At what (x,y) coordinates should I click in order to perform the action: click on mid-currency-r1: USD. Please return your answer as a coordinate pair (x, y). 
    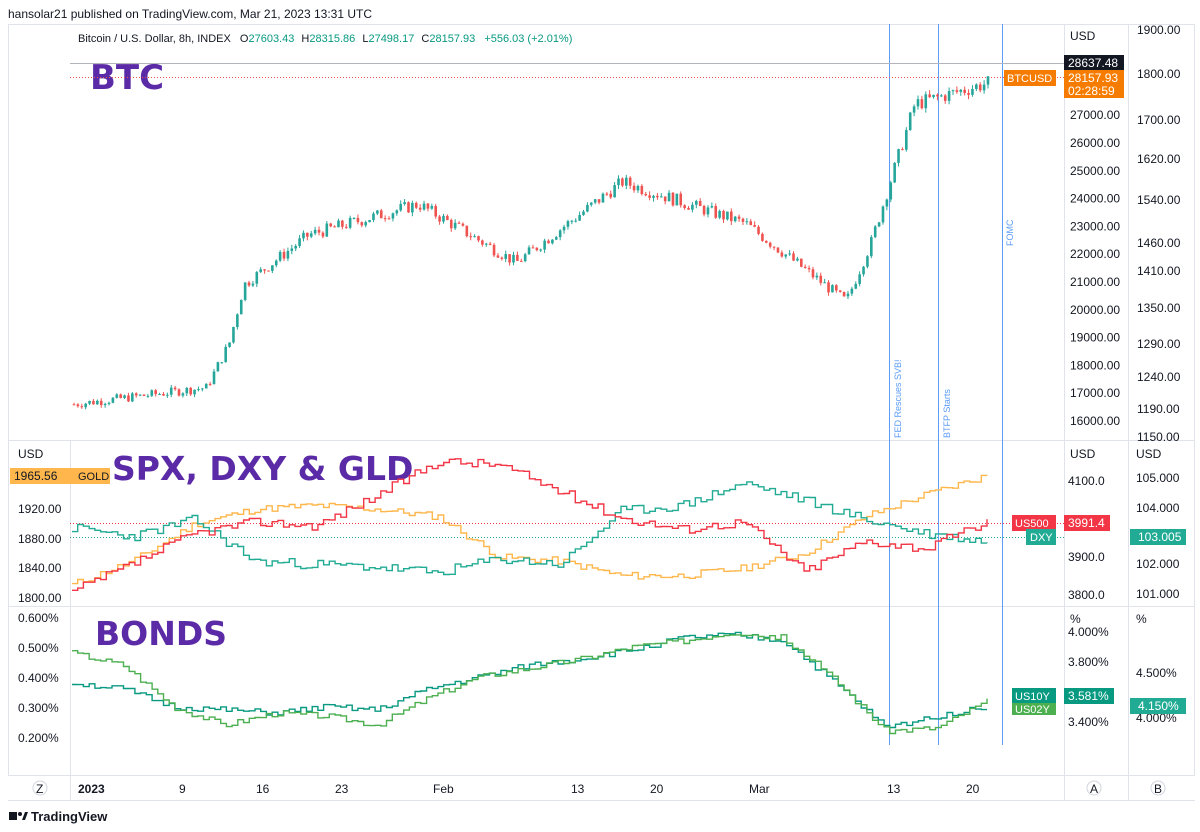
    Looking at the image, I should click on (1083, 454).